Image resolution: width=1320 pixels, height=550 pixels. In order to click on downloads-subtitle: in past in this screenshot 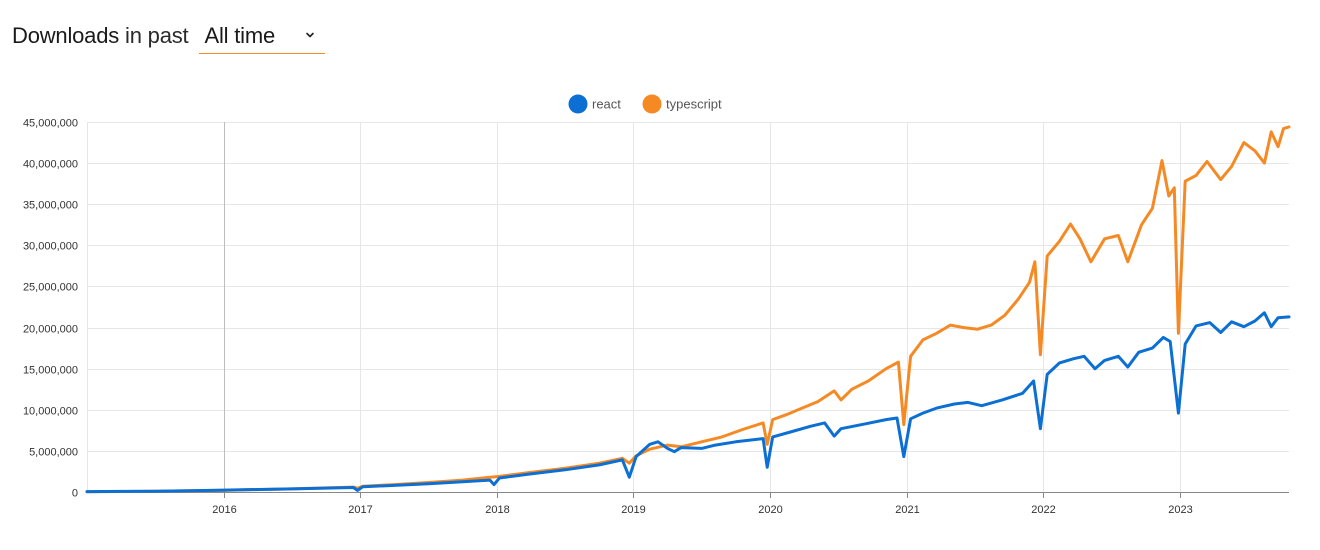, I will do `click(157, 35)`.